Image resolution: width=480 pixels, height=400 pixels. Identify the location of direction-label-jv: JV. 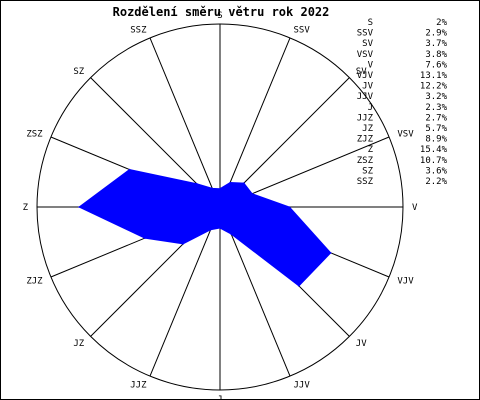
(361, 344).